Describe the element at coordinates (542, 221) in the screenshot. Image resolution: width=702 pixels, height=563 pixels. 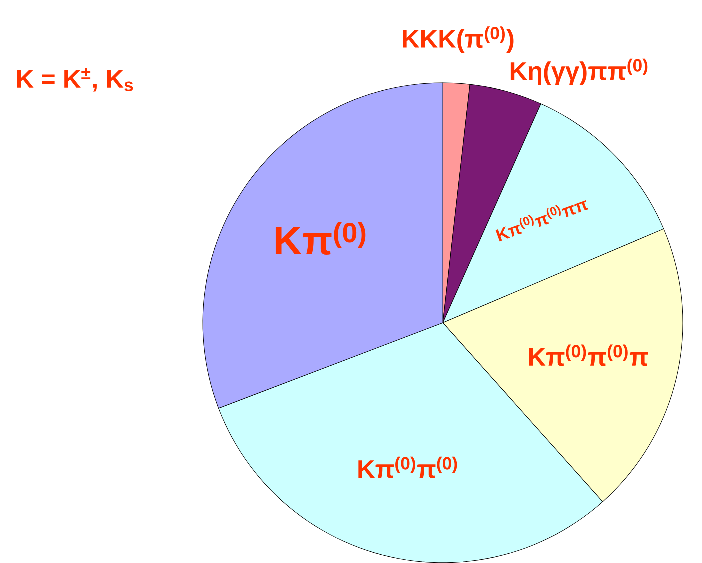
I see `slice-label: Kπ$^{(0)}$π$^{(0)}$ππ` at that location.